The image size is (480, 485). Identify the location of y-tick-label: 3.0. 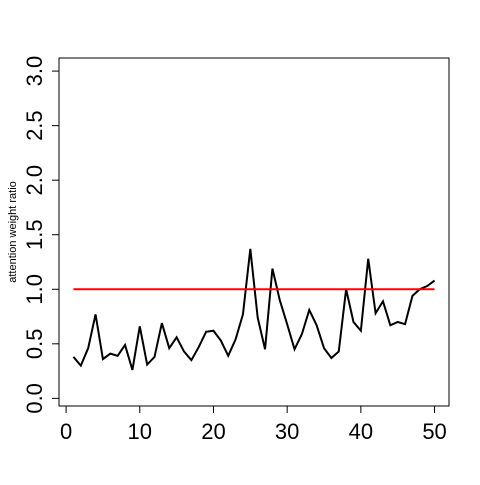
(34, 71).